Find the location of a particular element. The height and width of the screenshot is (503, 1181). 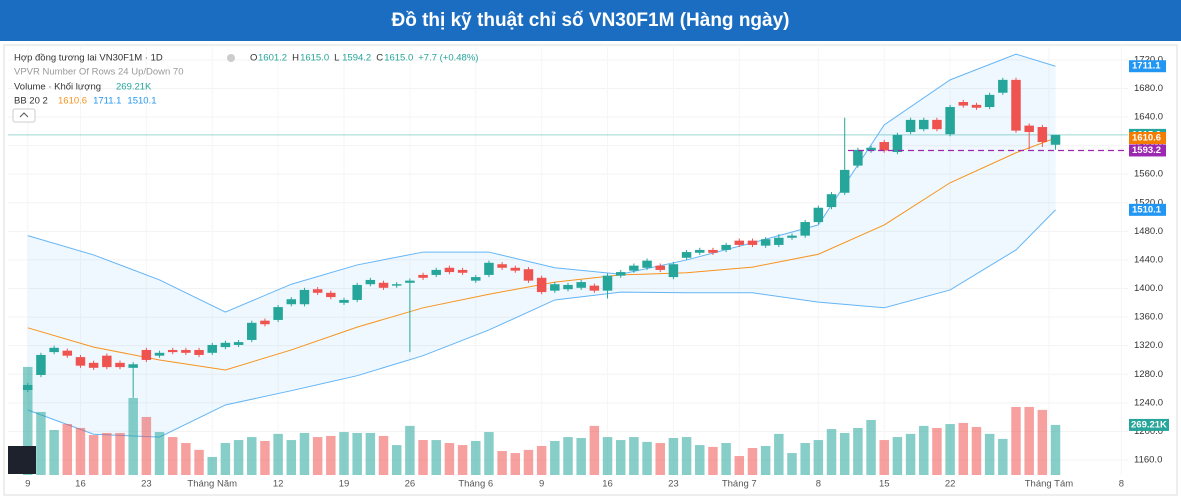

legend-volume: Volume · Khối lượng is located at coordinates (57, 87).